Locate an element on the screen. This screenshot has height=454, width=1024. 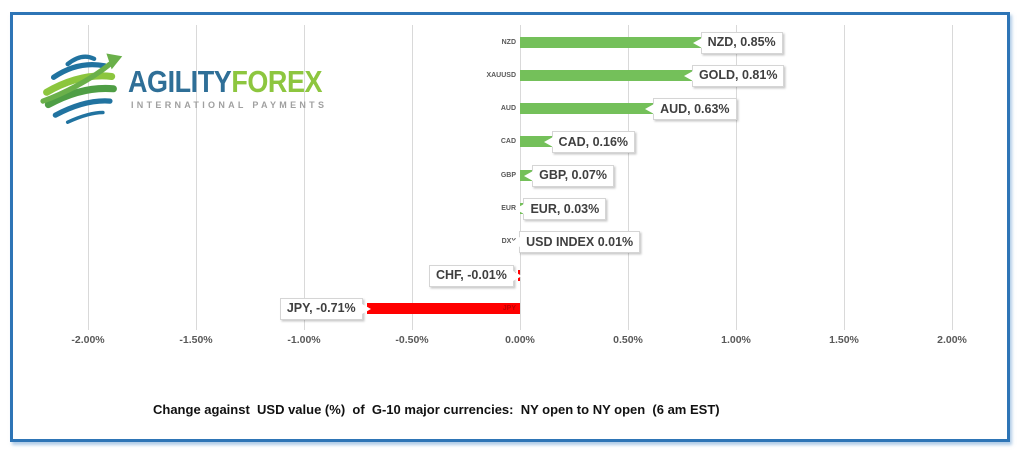
category-label-gbp: GBP is located at coordinates (508, 175).